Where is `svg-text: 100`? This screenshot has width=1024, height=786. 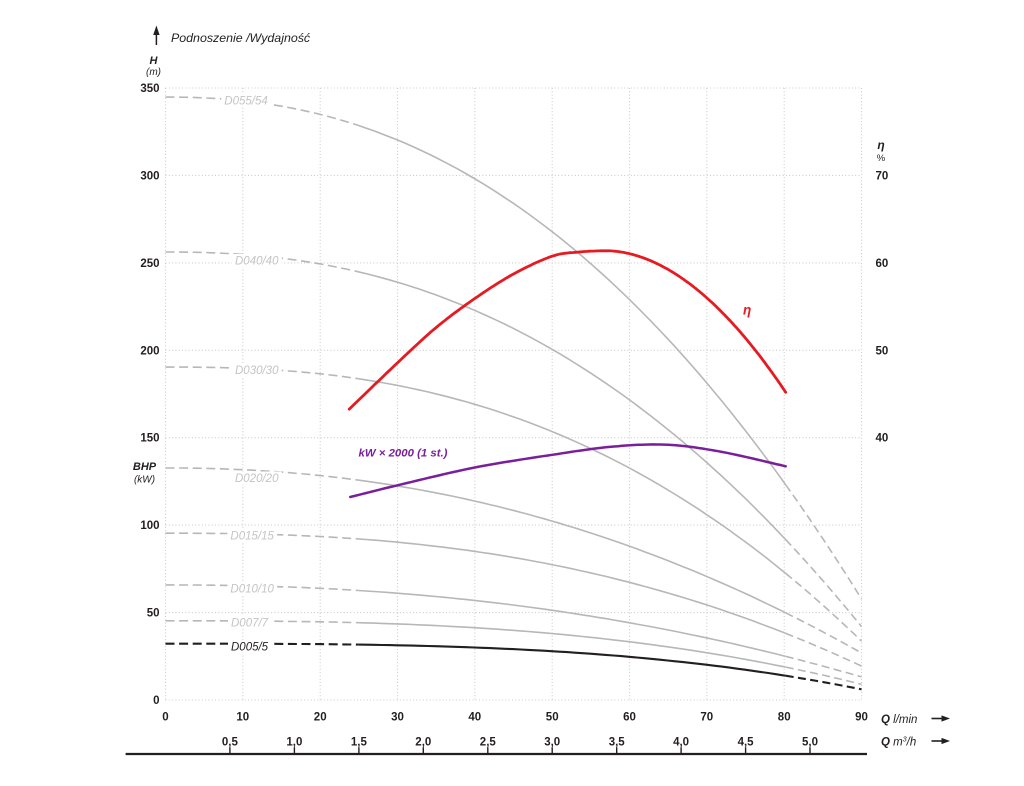 svg-text: 100 is located at coordinates (149, 526).